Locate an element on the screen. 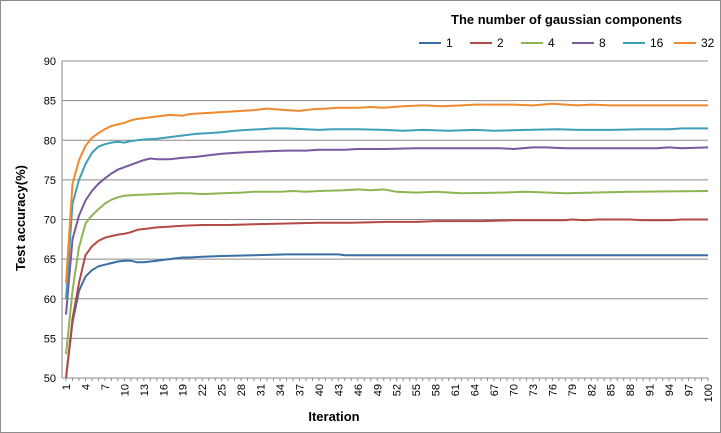  legend-label-4: 4 is located at coordinates (551, 43).